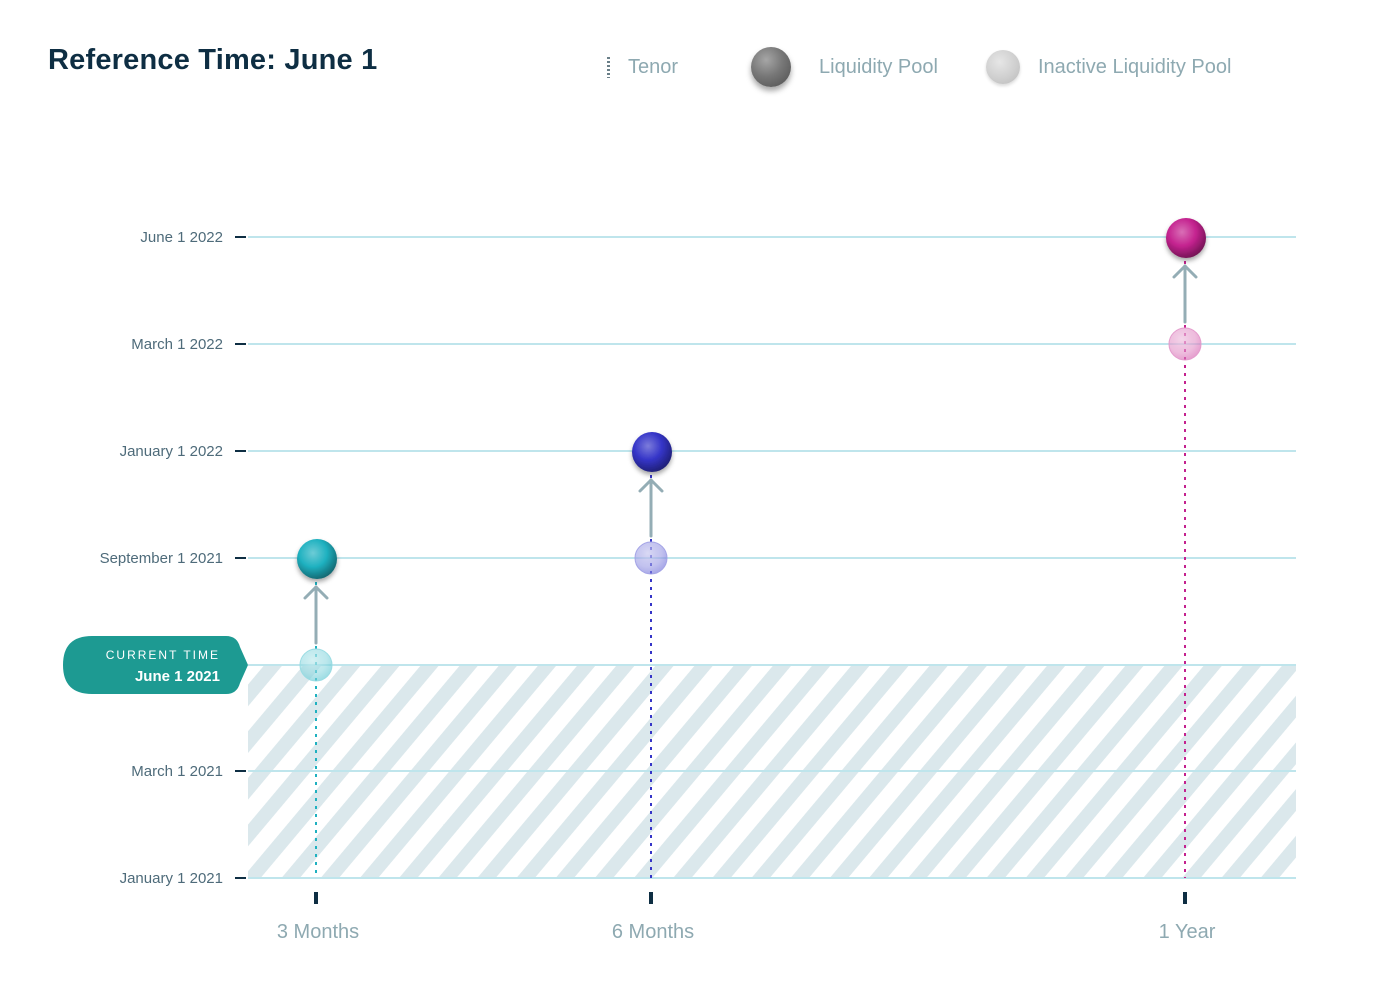  What do you see at coordinates (1135, 66) in the screenshot?
I see `legend-inactive-label: Inactive Liquidity Pool` at bounding box center [1135, 66].